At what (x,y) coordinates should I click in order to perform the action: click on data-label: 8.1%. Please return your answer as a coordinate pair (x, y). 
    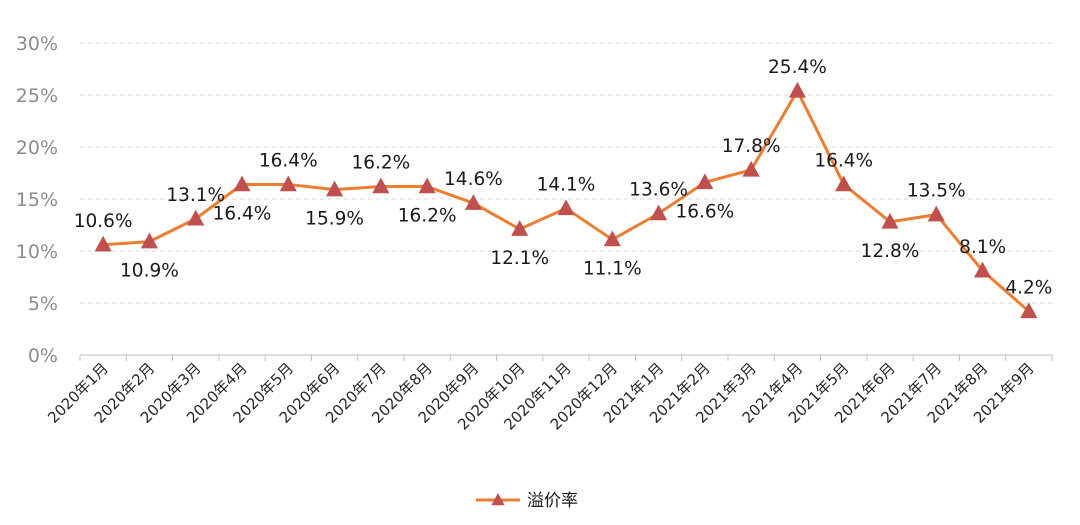
    Looking at the image, I should click on (982, 247).